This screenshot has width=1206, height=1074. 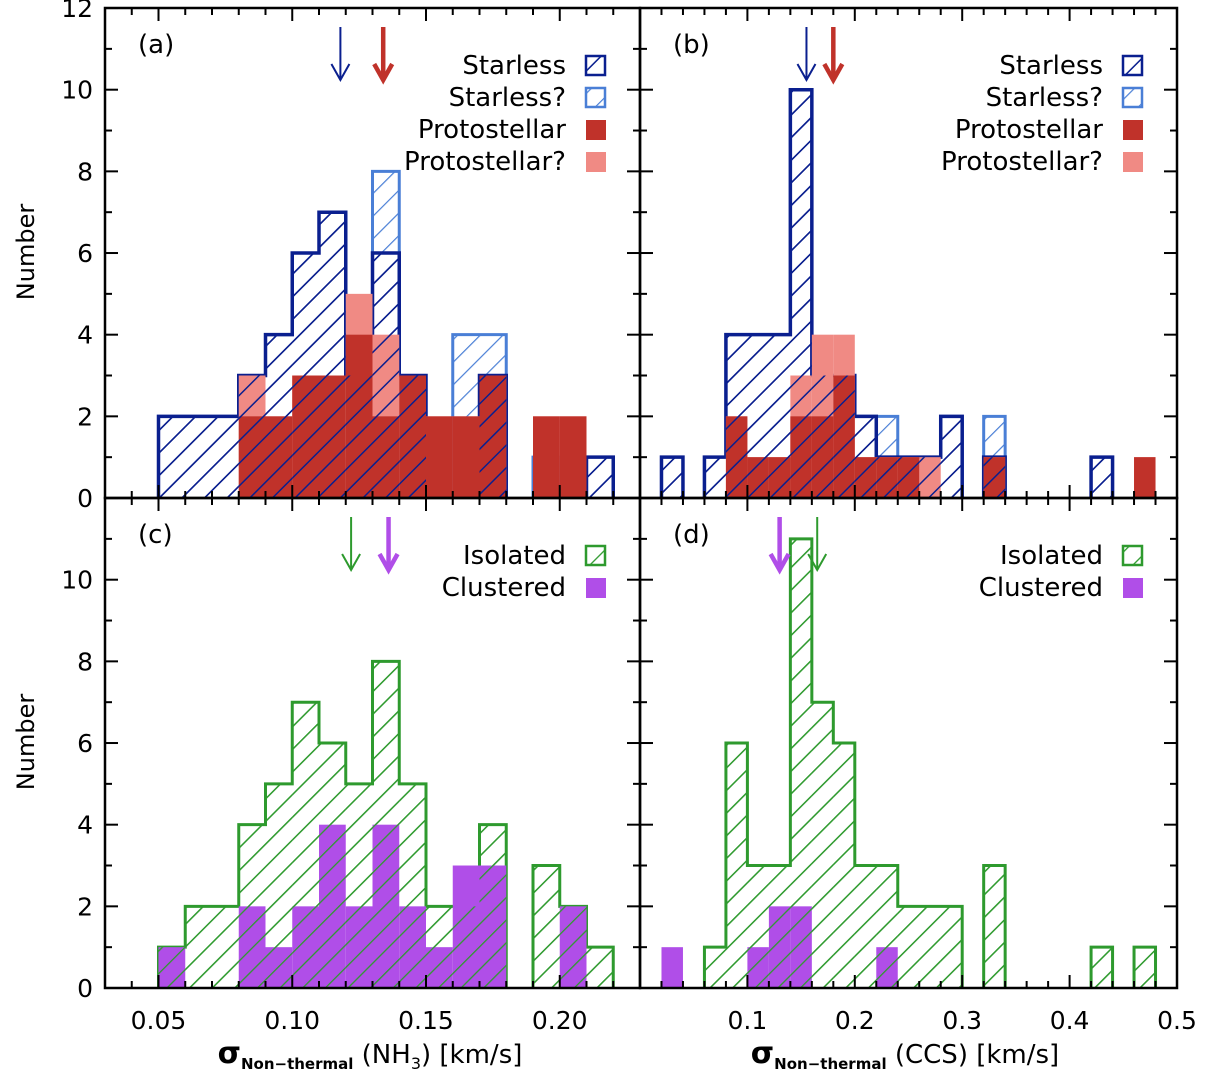 I want to click on clustered-bar, so click(x=672, y=967).